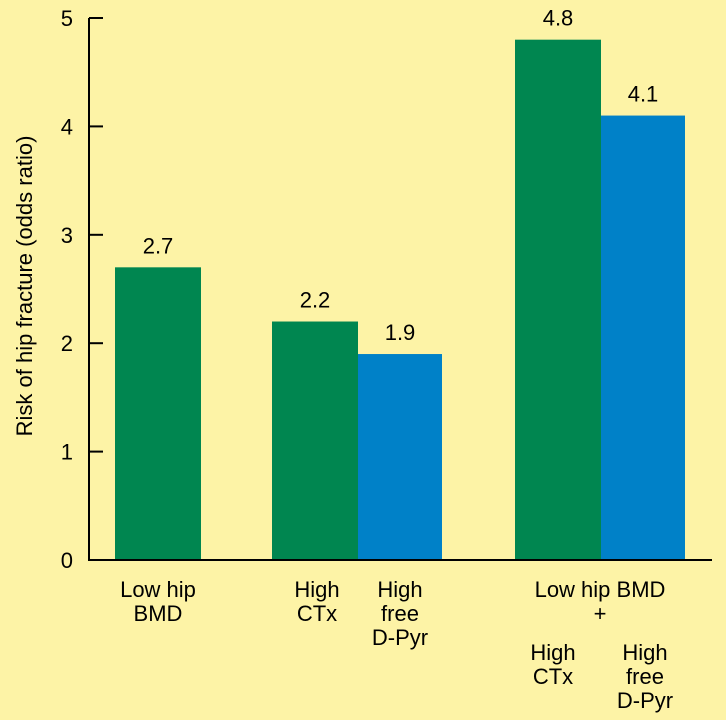 The height and width of the screenshot is (720, 726). What do you see at coordinates (643, 94) in the screenshot?
I see `bar-value-label: 4.1` at bounding box center [643, 94].